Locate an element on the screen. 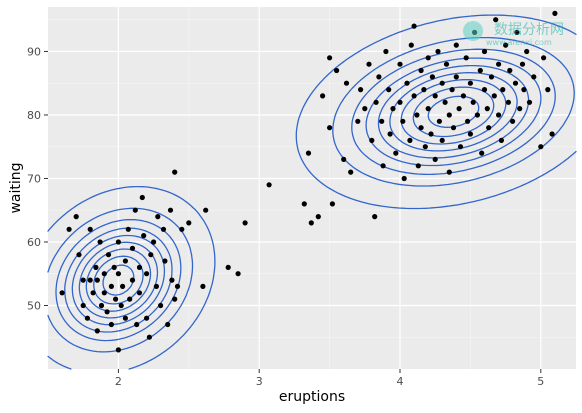 Image resolution: width=582 pixels, height=413 pixels. y-axis-title: waiting is located at coordinates (16, 187).